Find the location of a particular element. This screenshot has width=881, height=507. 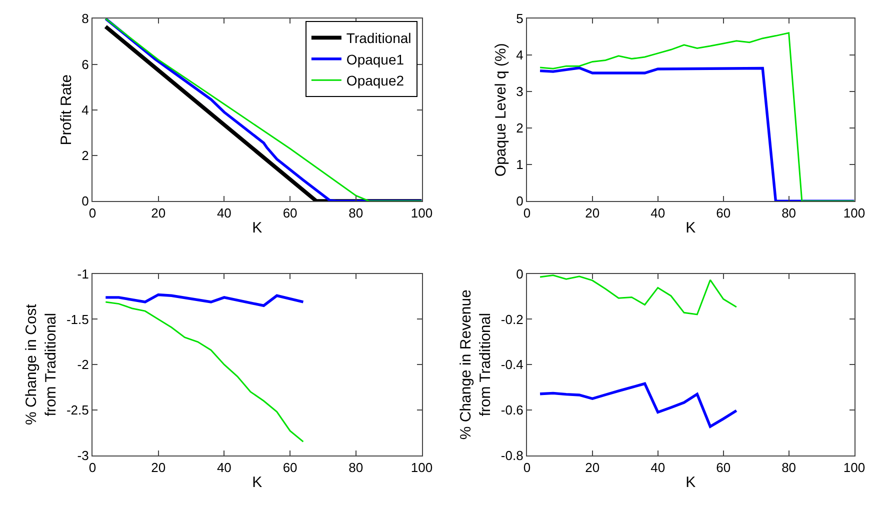

legend-label: Opaque2 is located at coordinates (375, 80).